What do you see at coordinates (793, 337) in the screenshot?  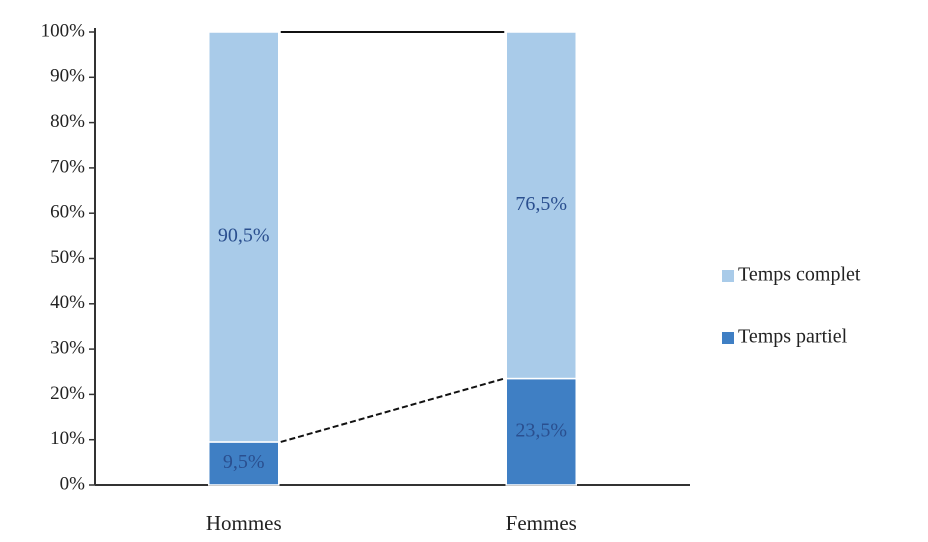 I see `legend-label: Temps partiel` at bounding box center [793, 337].